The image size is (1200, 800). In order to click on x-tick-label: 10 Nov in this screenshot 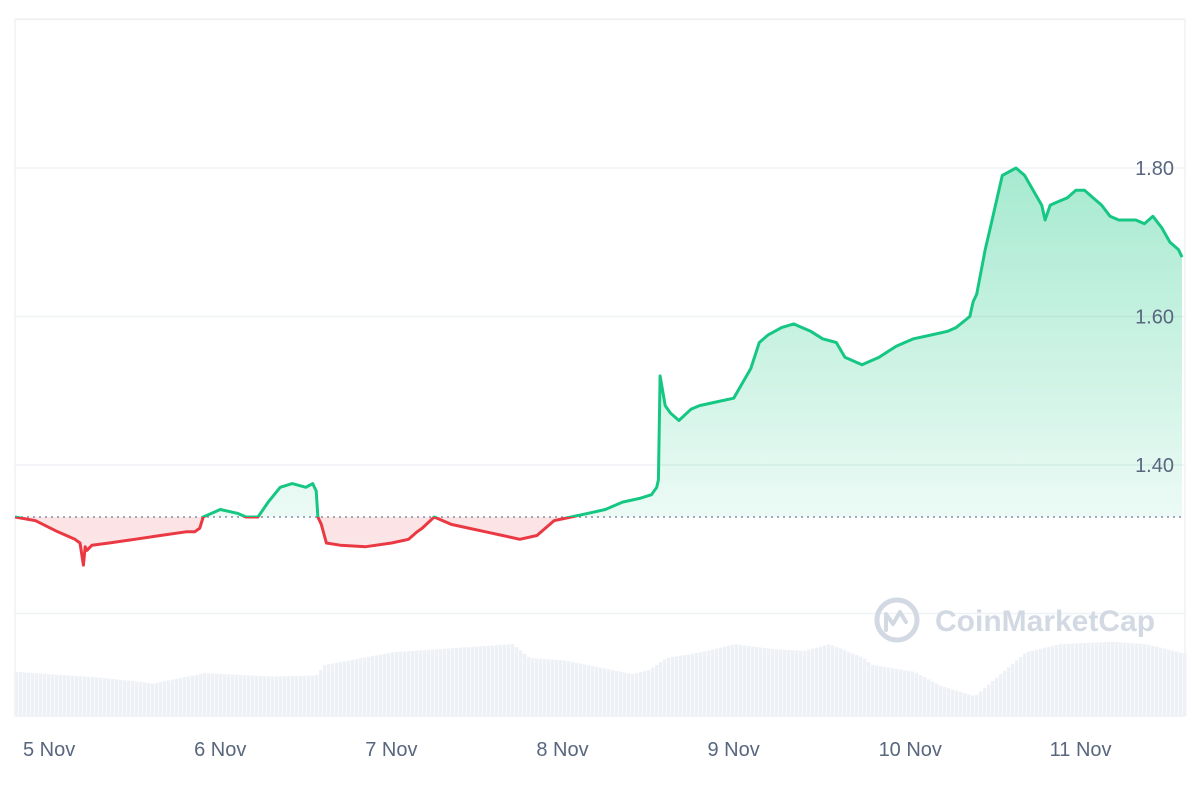, I will do `click(910, 750)`.